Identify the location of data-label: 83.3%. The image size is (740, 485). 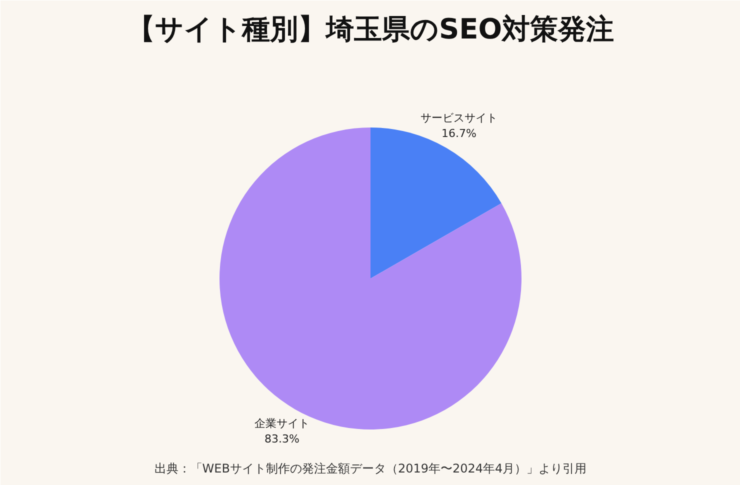
(282, 439).